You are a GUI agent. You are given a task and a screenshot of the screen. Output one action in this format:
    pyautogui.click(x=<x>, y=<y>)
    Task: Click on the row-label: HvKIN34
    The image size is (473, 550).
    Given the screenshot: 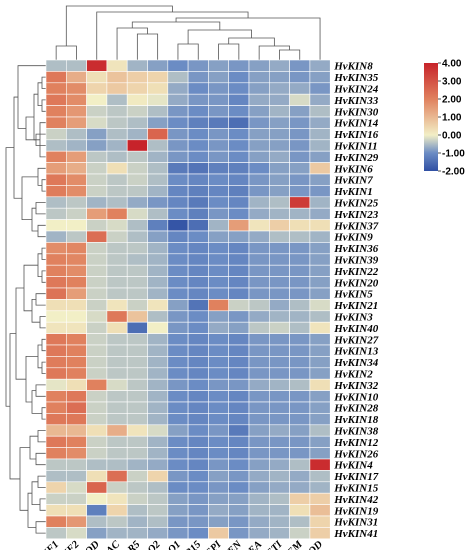 What is the action you would take?
    pyautogui.click(x=356, y=363)
    